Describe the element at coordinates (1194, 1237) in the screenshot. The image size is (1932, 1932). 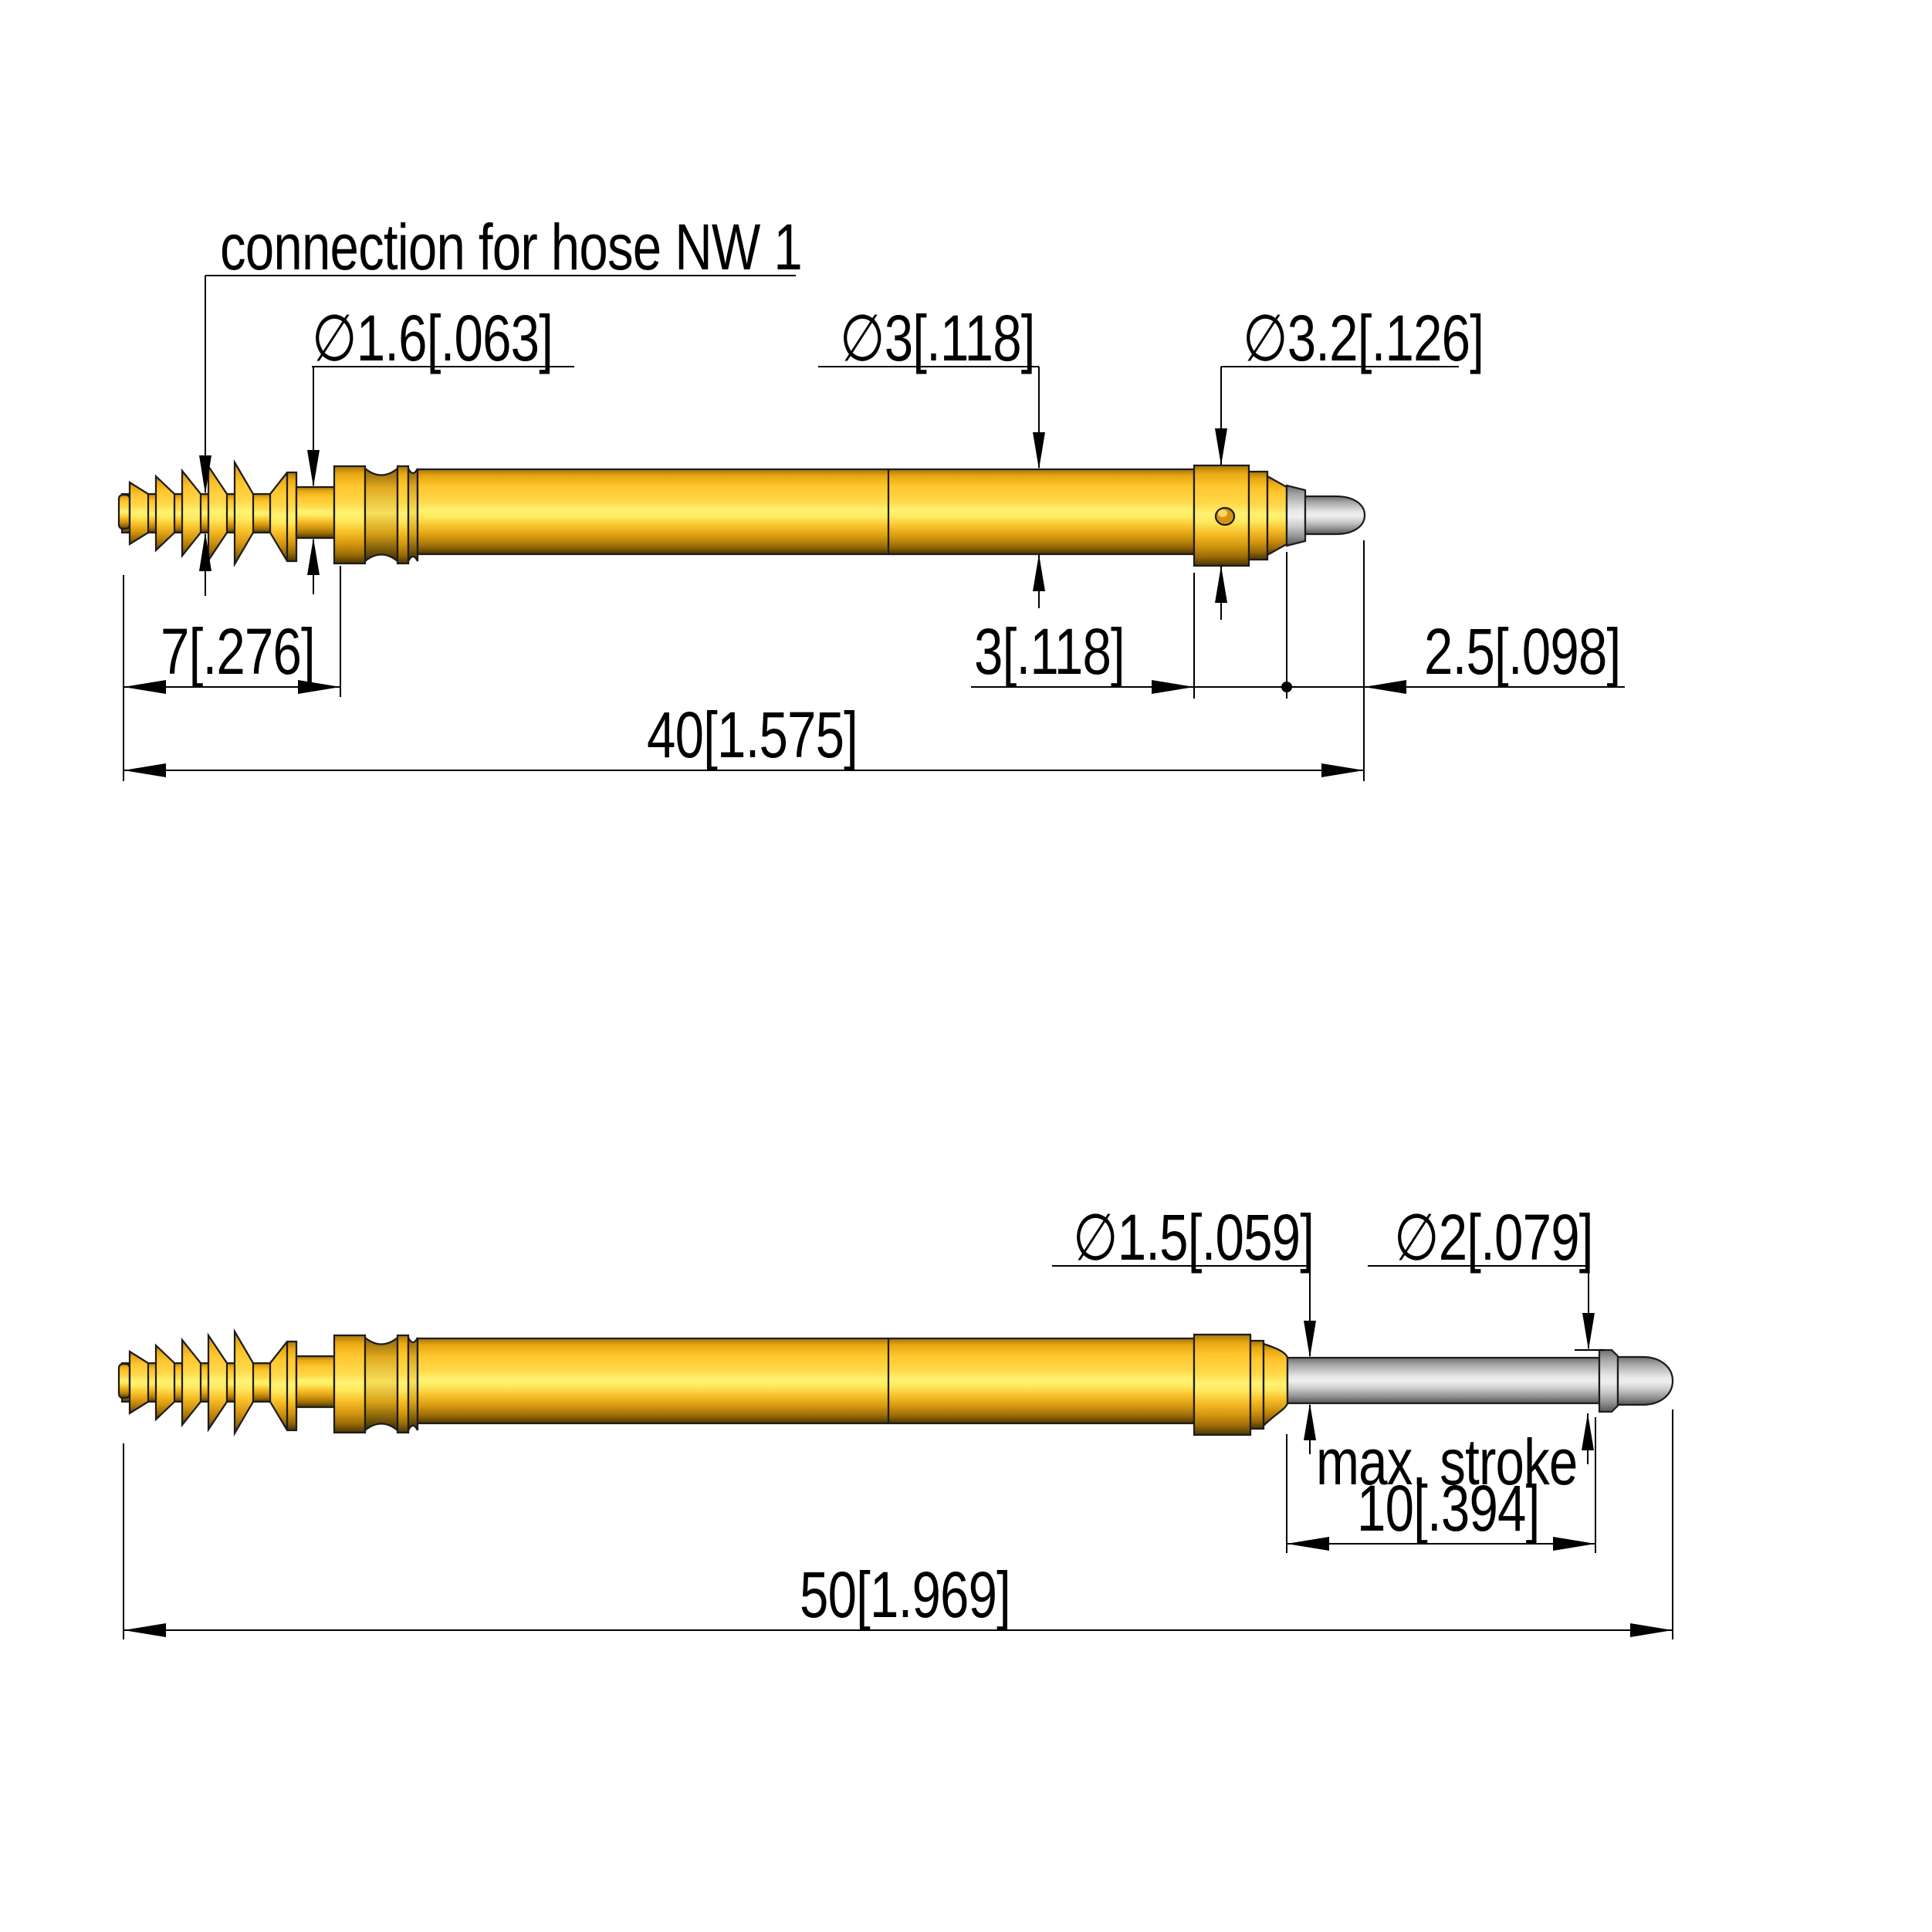
I see `dia-plunger-label: ∅1.5[.059]` at that location.